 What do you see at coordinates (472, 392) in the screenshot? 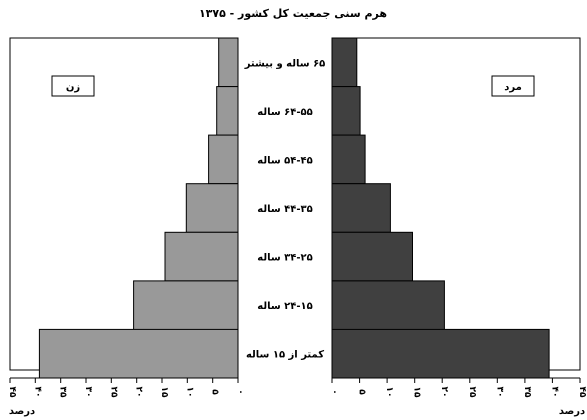
I see `right-axis-tick-label: ۲۵` at bounding box center [472, 392].